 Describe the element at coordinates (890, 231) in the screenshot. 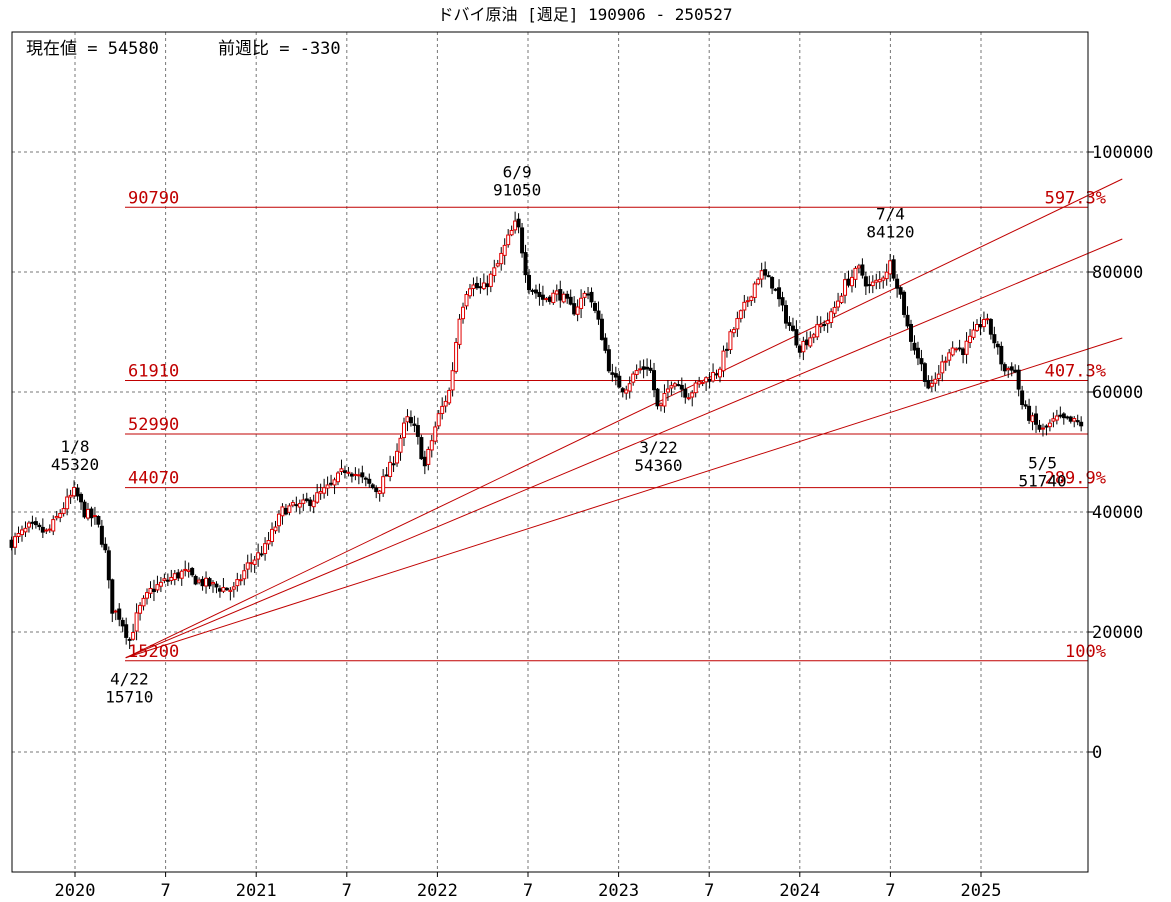

I see `annotation-value: 84120` at that location.